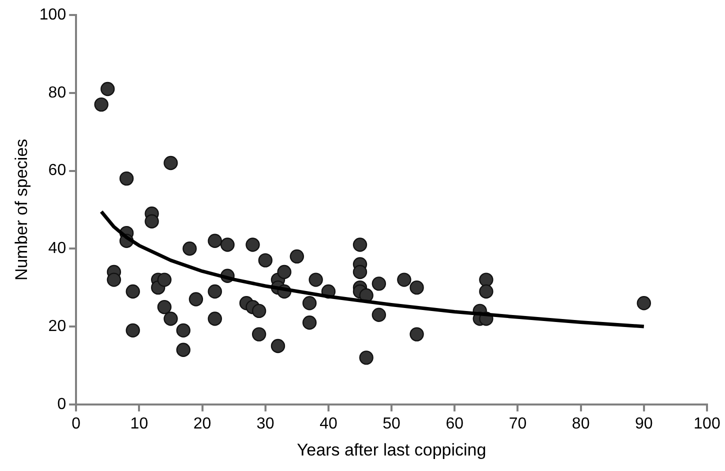 This screenshot has height=471, width=725. I want to click on x-tick-label: 70, so click(517, 423).